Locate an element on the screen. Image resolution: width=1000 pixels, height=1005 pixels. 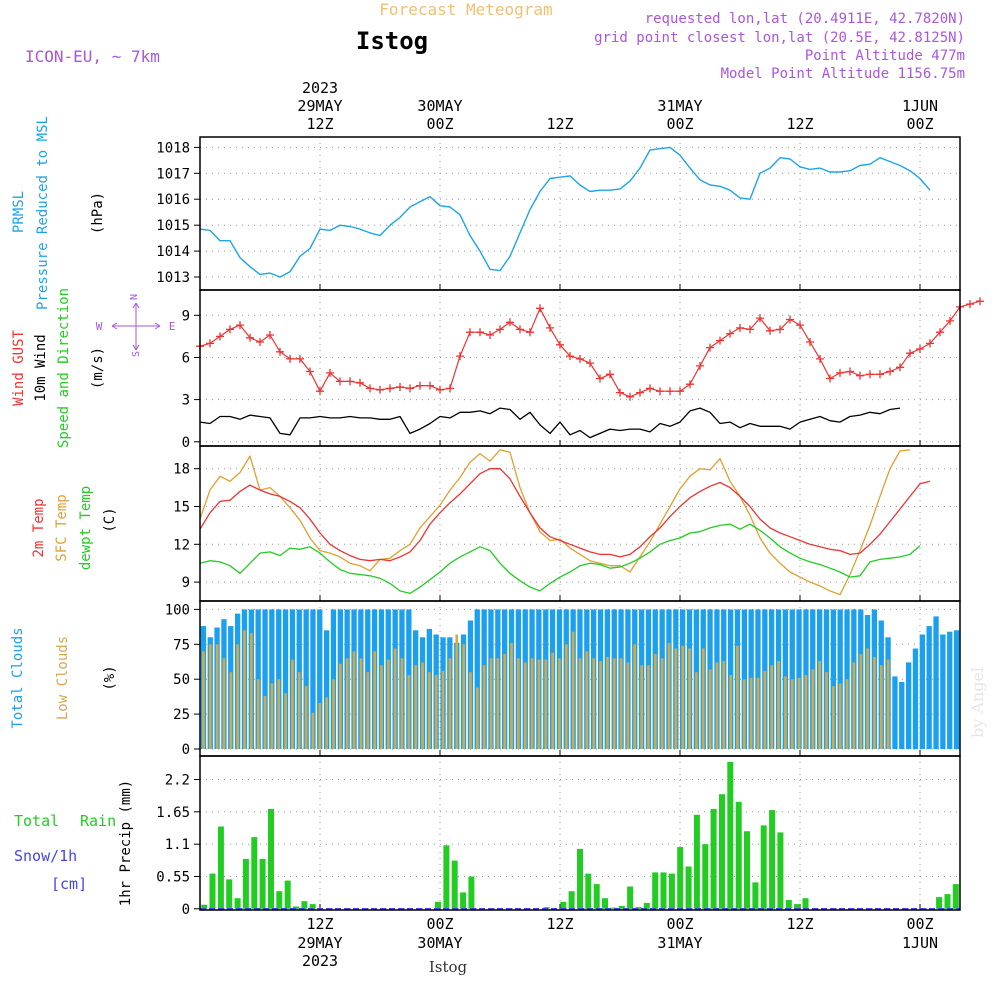
panel-precipitation: 0 0.55 1.1 1.65 2.2 is located at coordinates (558, 836).